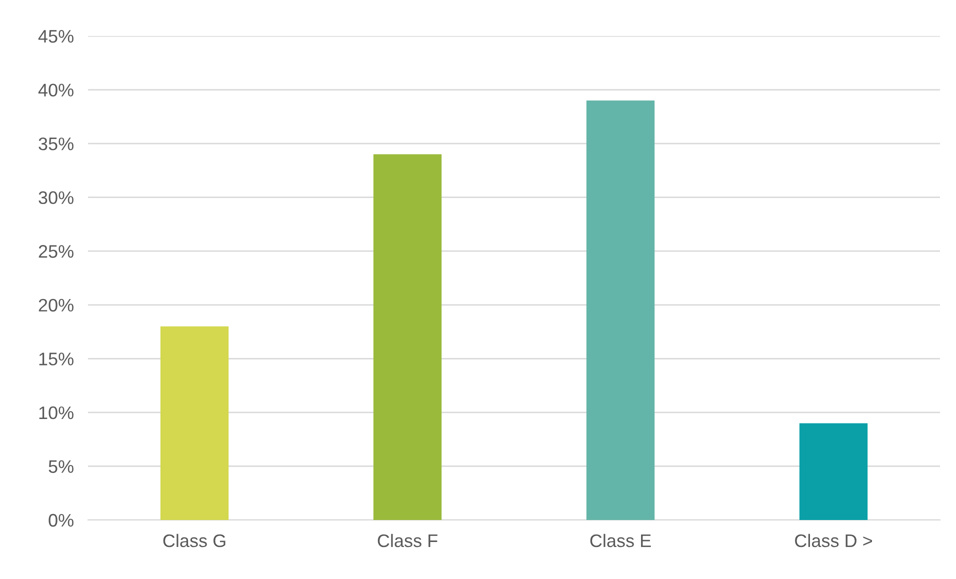  What do you see at coordinates (833, 541) in the screenshot?
I see `x-tick-label: Class D >` at bounding box center [833, 541].